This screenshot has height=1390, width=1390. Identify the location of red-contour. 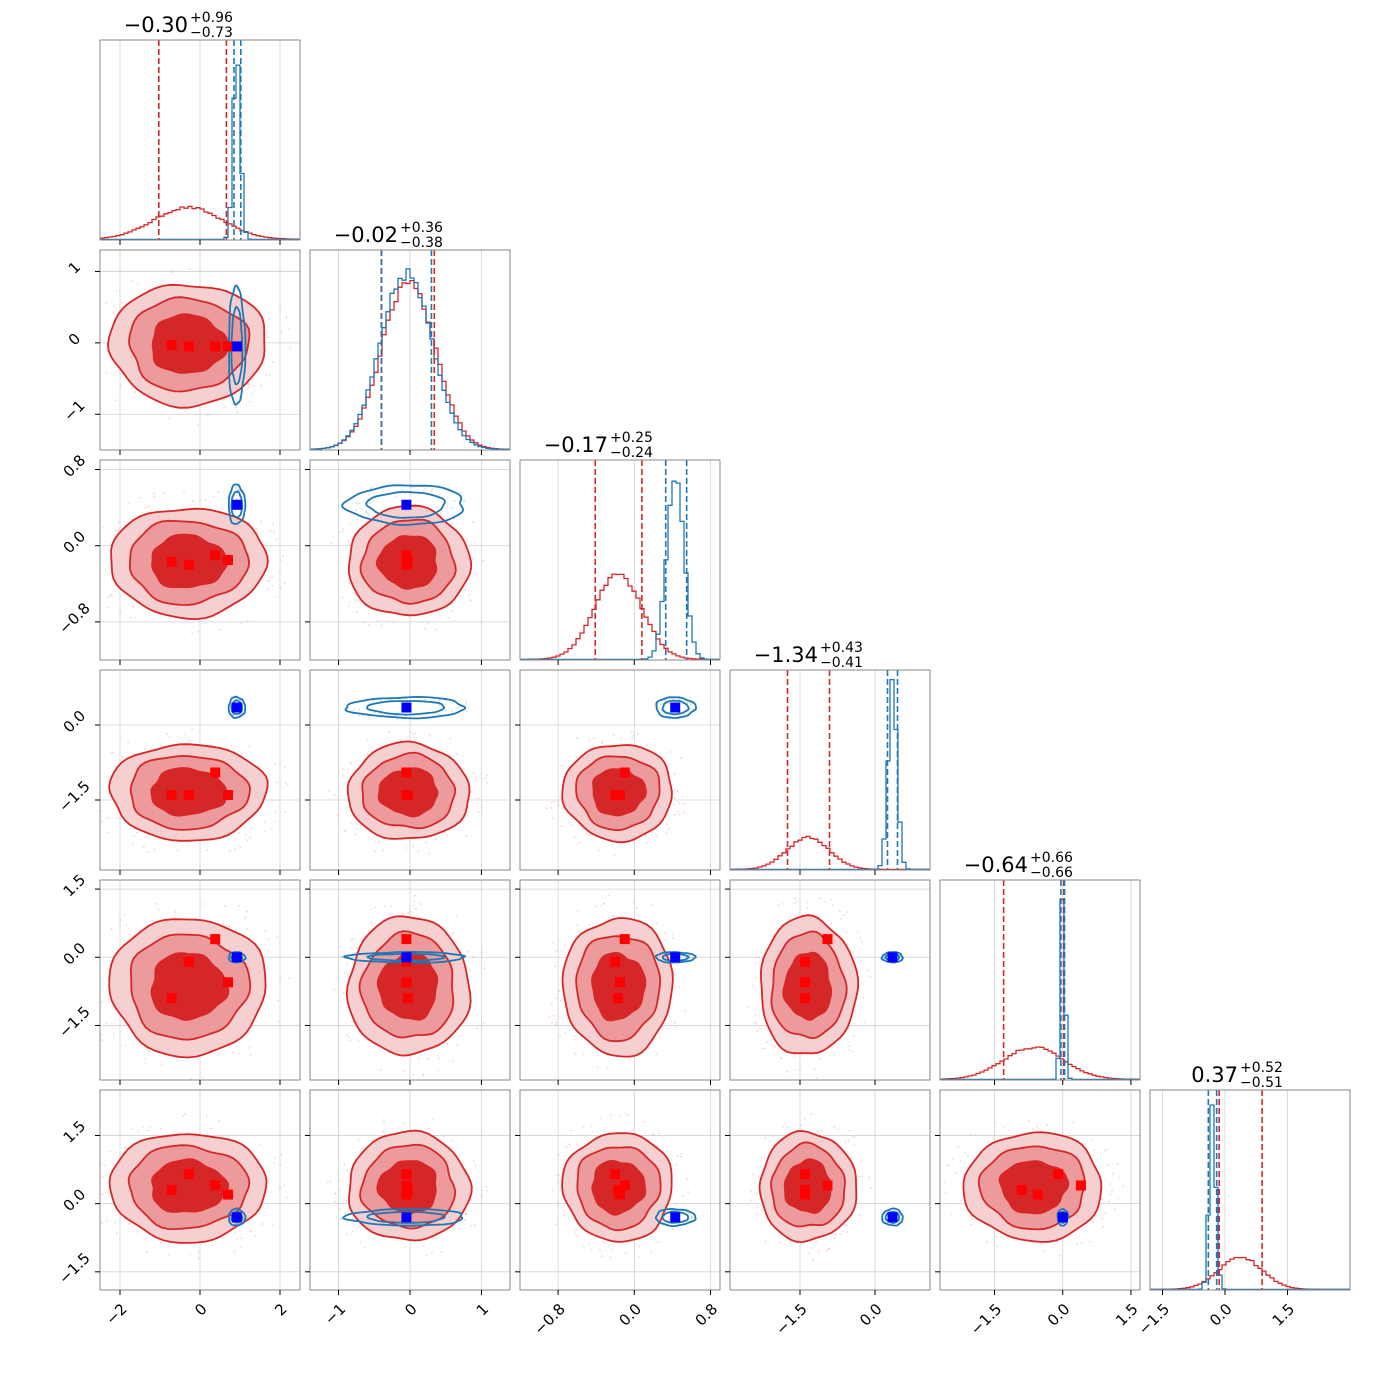
(190, 1185).